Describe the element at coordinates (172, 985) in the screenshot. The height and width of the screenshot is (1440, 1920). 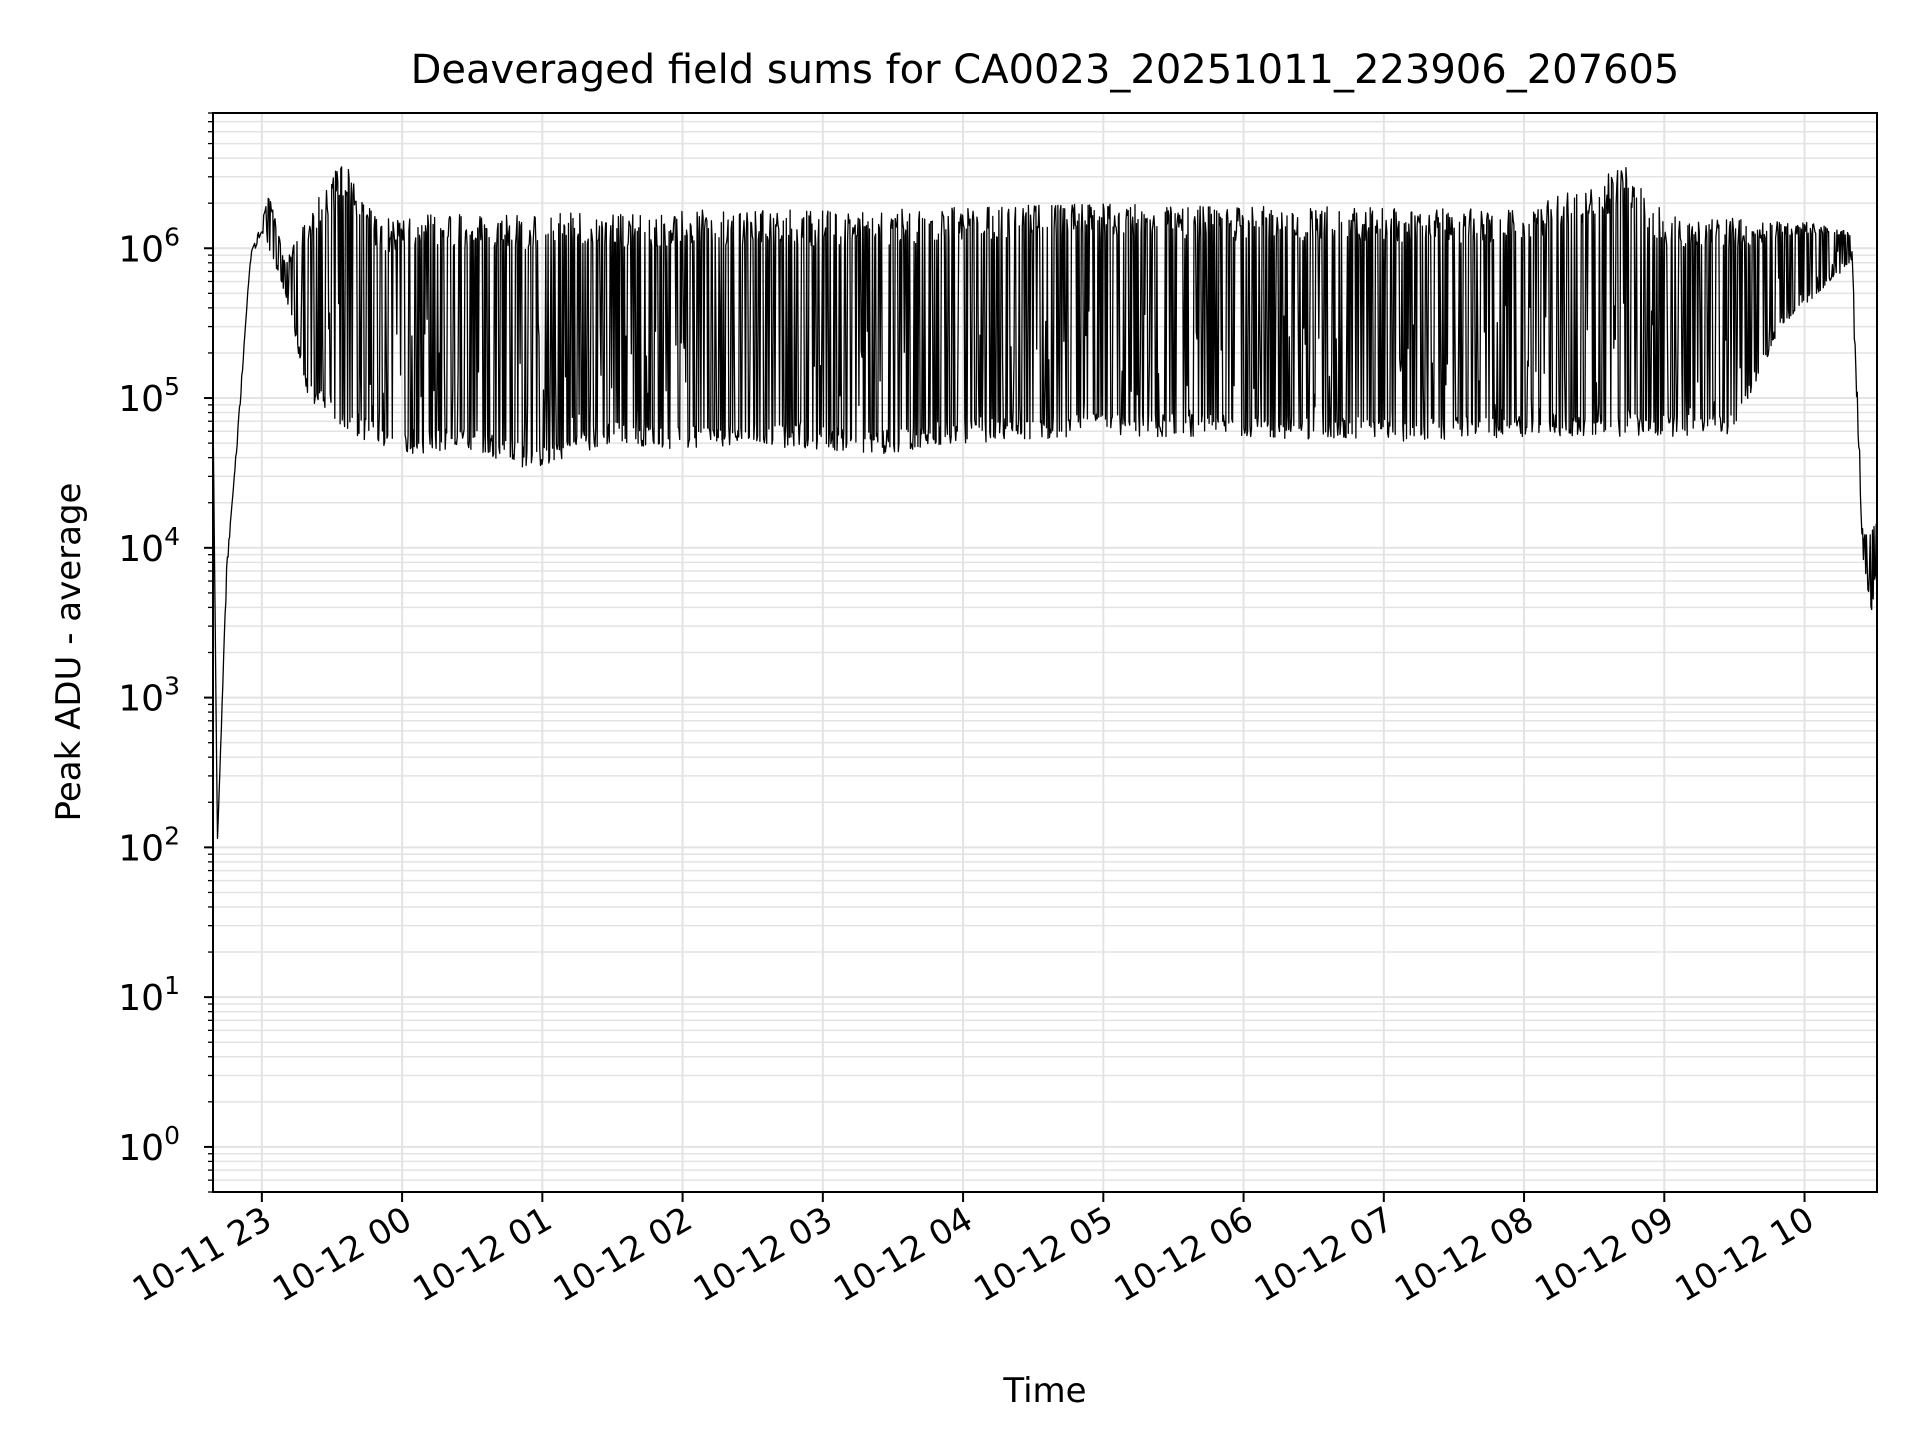
I see `y-tick-label-exponent: 1` at that location.